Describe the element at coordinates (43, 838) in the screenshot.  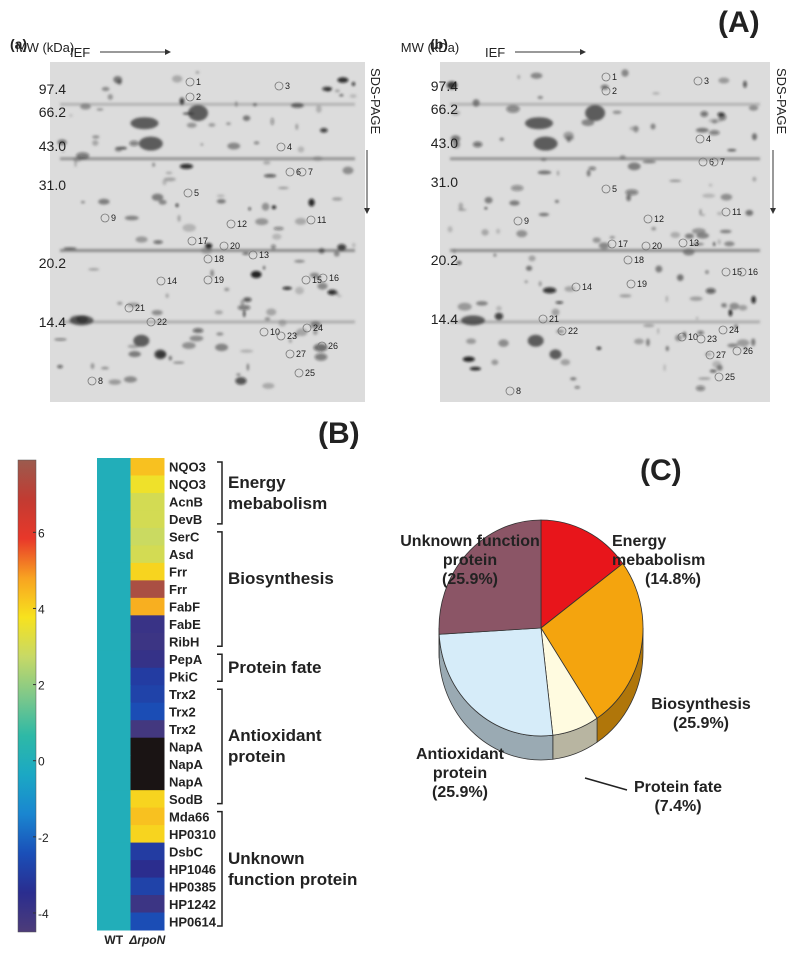
I see `colorbar-tick-label: -2` at that location.